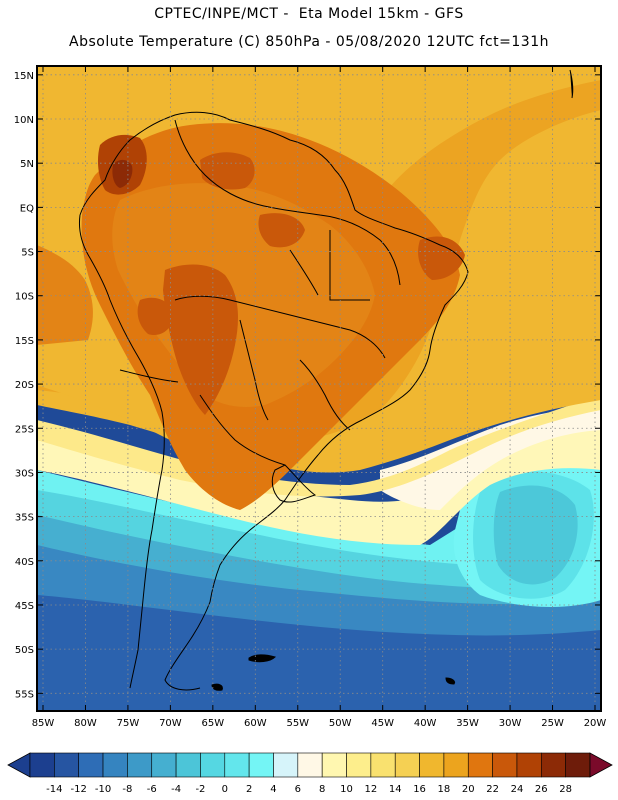  What do you see at coordinates (541, 789) in the screenshot?
I see `colorbar-label: 26` at bounding box center [541, 789].